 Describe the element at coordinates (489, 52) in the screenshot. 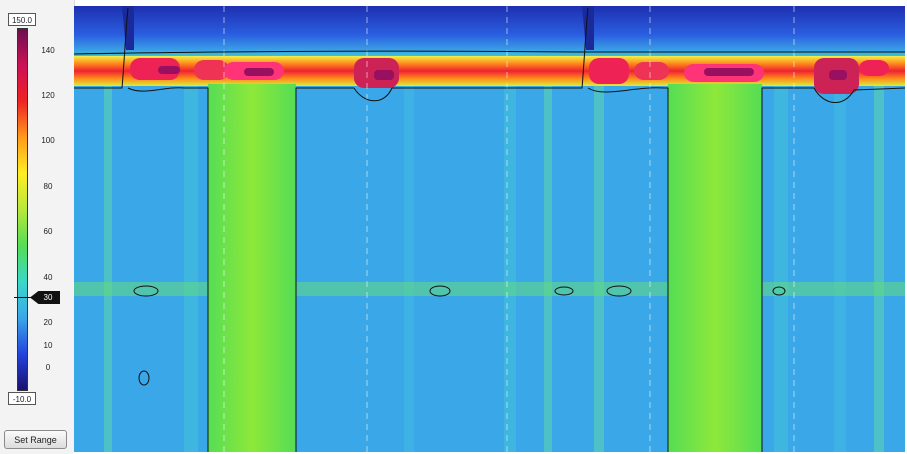

I see `isocontour-line` at that location.